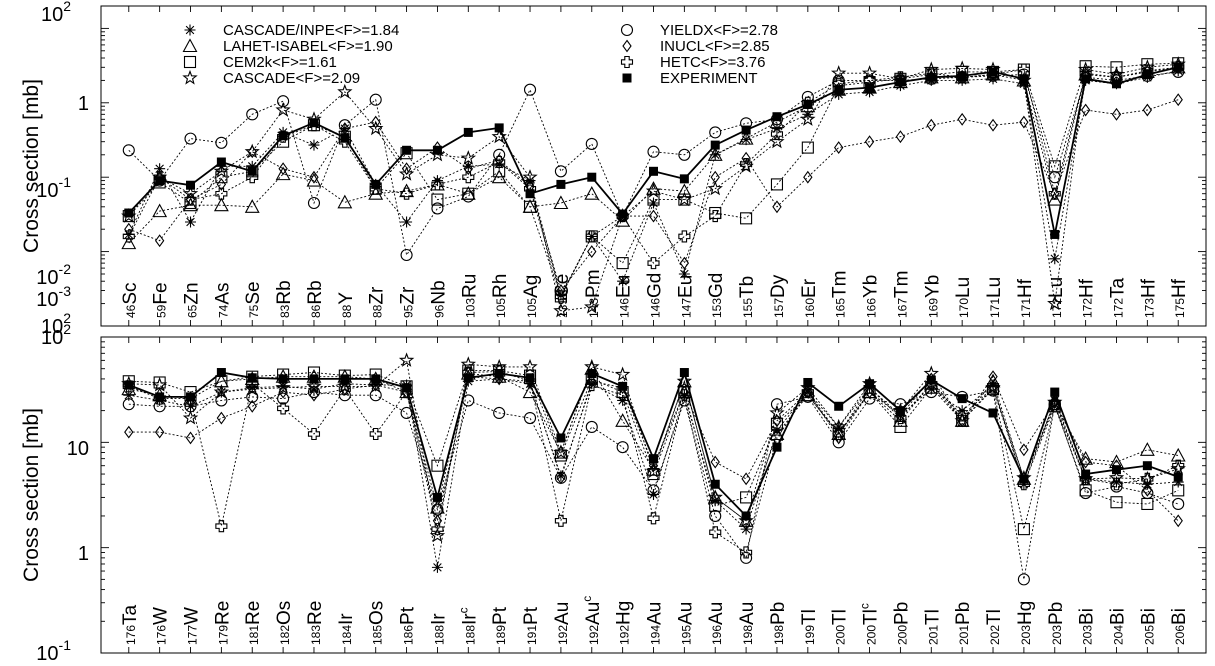 This screenshot has width=1215, height=666. What do you see at coordinates (655, 623) in the screenshot?
I see `isotope-label: 194Au` at bounding box center [655, 623].